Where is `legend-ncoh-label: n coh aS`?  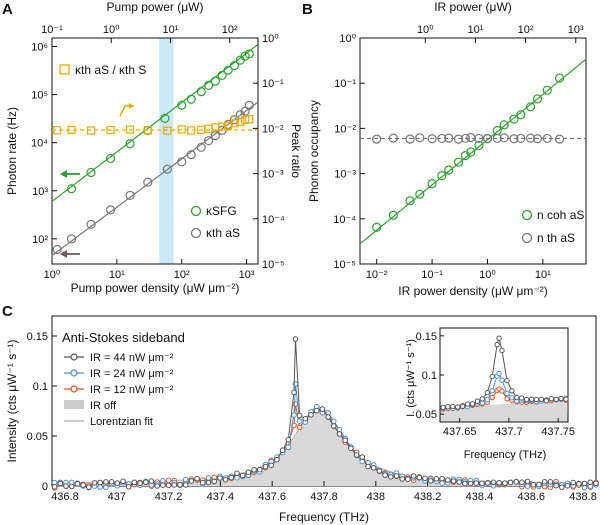
legend-ncoh-label: n coh aS is located at coordinates (560, 215).